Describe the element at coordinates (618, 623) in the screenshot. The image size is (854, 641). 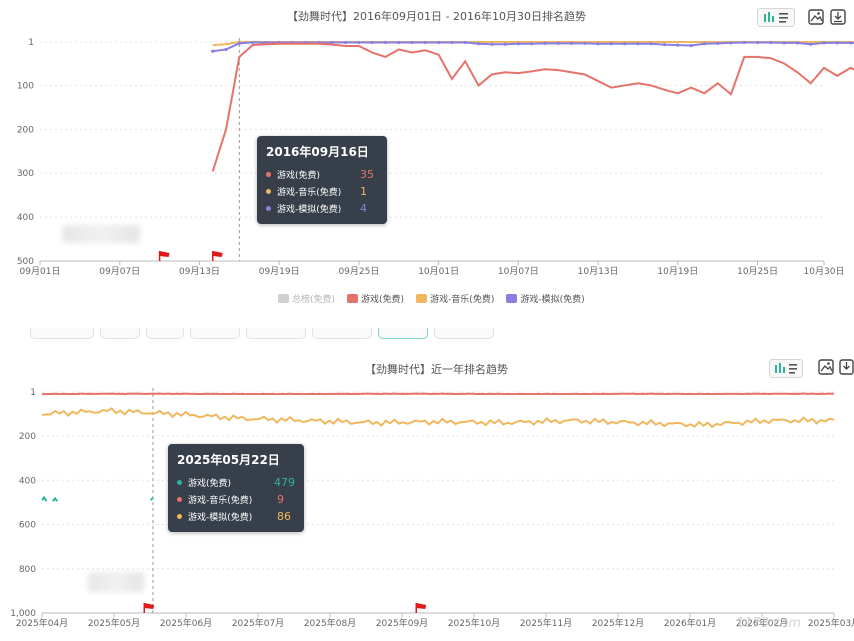
I see `x-tick-label: 2025年12月` at that location.